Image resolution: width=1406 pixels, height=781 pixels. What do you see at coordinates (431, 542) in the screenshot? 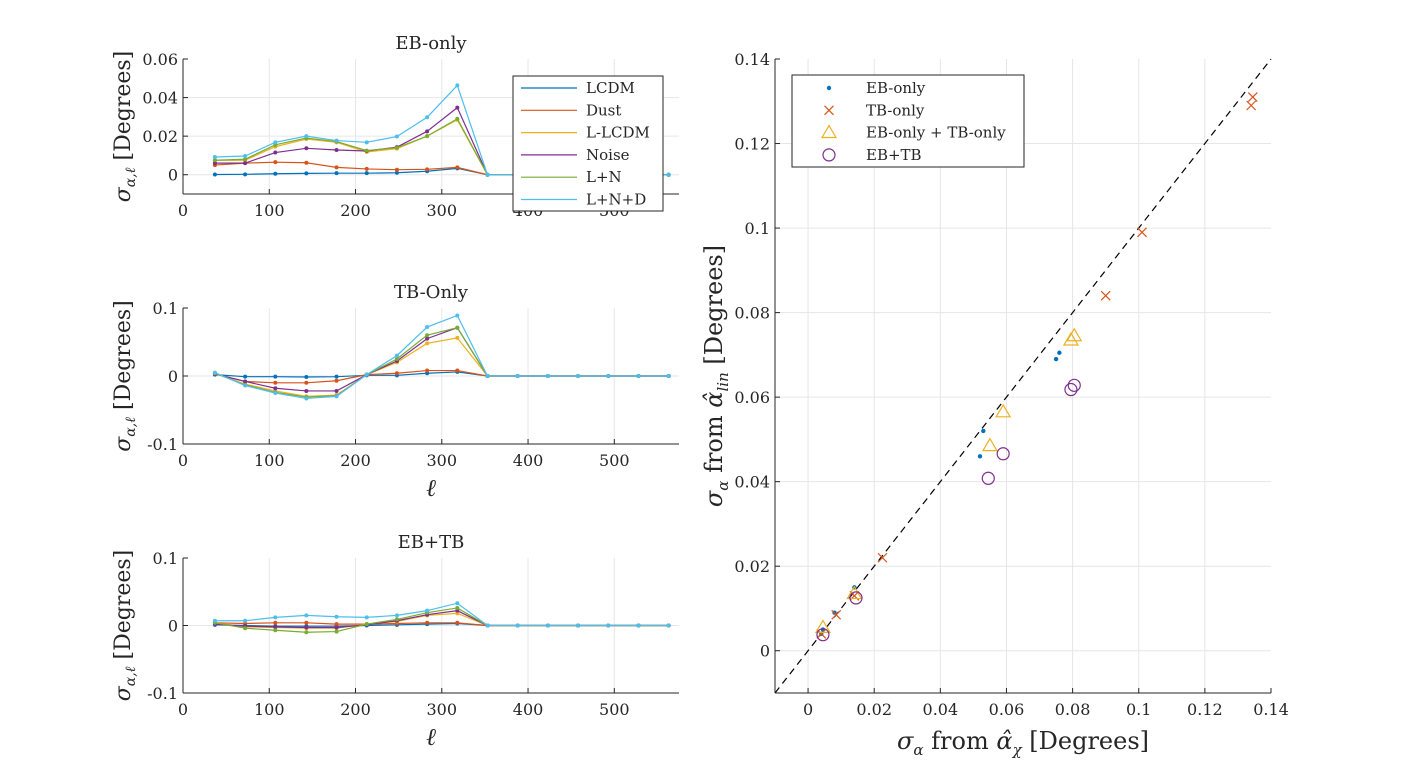
I see `chart-title: EB+TB` at bounding box center [431, 542].